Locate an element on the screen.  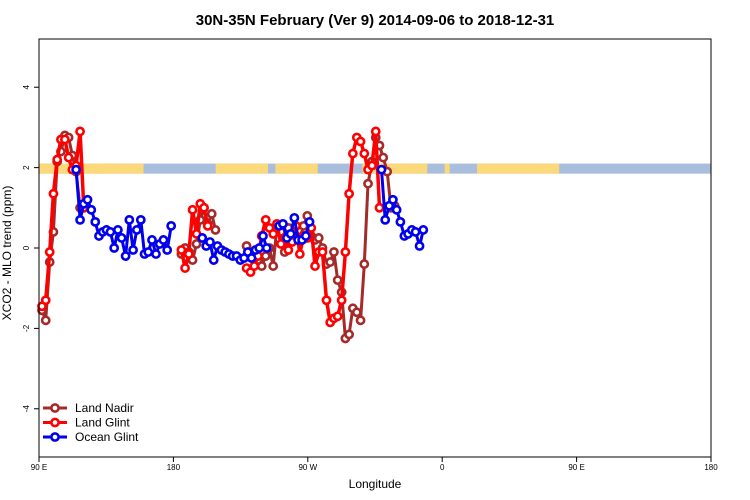
legend-label: Land Nadir is located at coordinates (104, 408).